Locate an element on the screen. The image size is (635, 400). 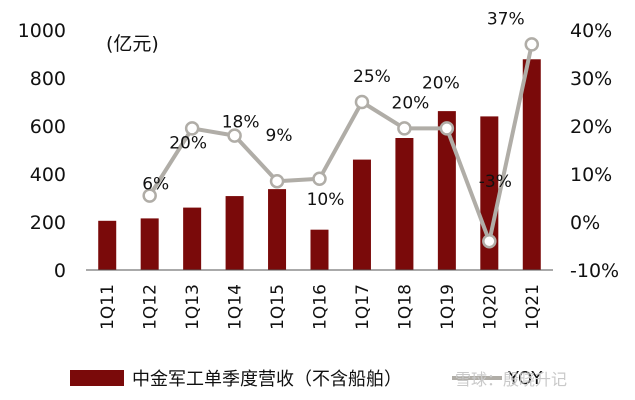
y-left-tick-label: 600 is located at coordinates (48, 127).